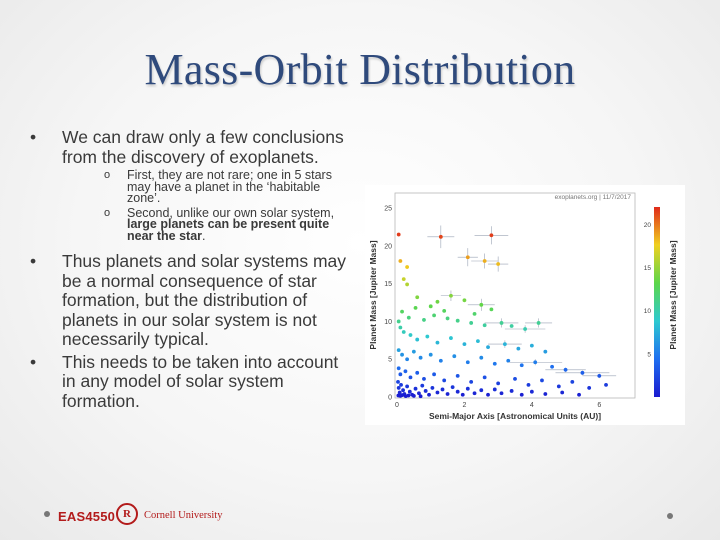 The height and width of the screenshot is (540, 720). What do you see at coordinates (373, 294) in the screenshot?
I see `y-axis-label: Planet Mass [Jupiter Mass]` at bounding box center [373, 294].